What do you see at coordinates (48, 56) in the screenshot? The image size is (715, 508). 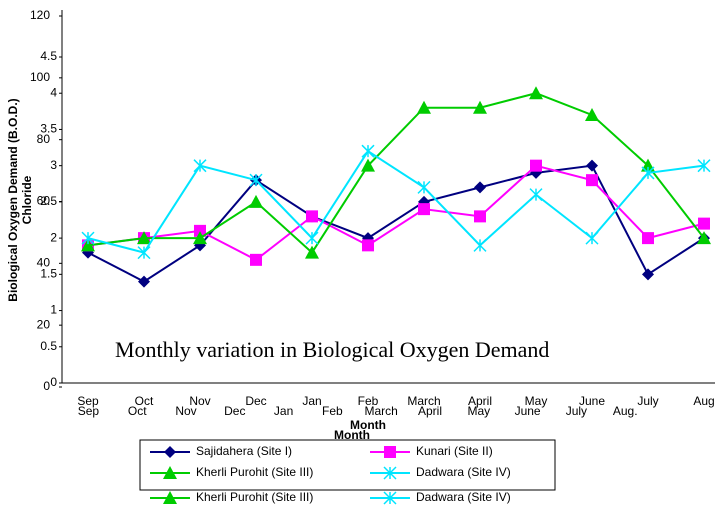 I see `y-tick-label: 4.5` at bounding box center [48, 56].